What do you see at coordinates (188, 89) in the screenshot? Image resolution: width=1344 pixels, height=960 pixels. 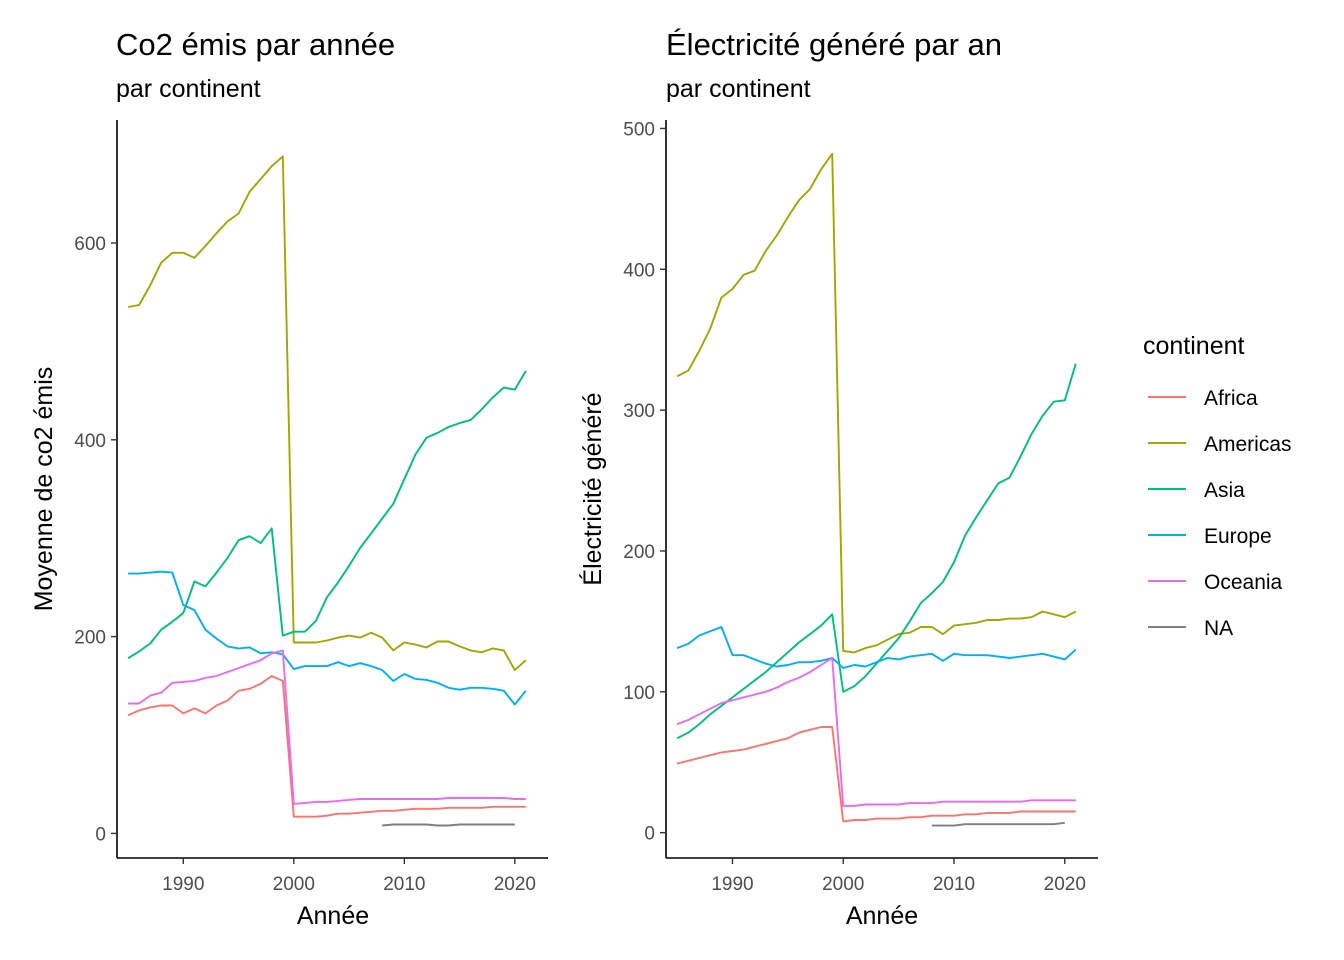 I see `co2-chart-subtitle: par continent` at bounding box center [188, 89].